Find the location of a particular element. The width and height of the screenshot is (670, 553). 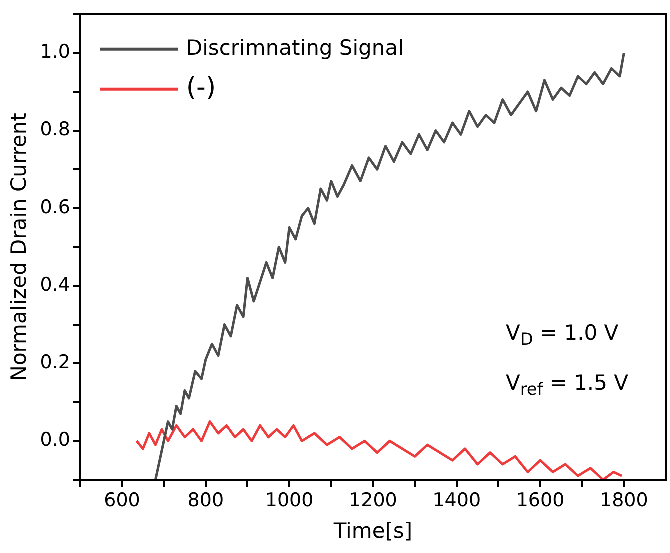

x-axis-title: Time[s] is located at coordinates (372, 530).